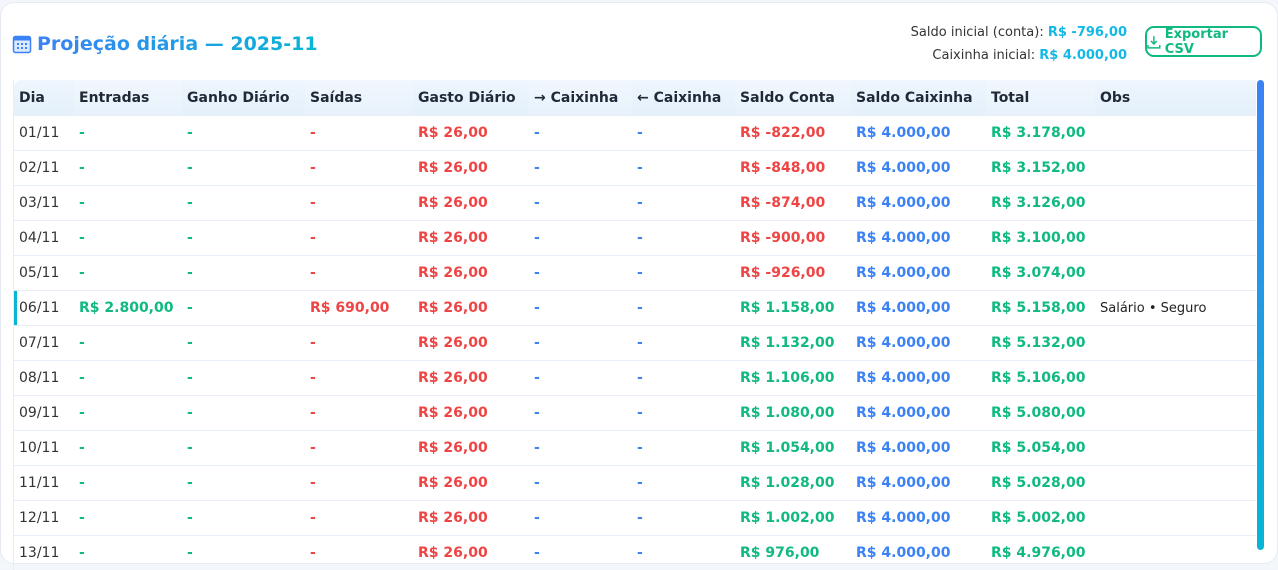 This screenshot has width=1278, height=570. What do you see at coordinates (1040, 378) in the screenshot?
I see `cell: R$ 5.106,00` at bounding box center [1040, 378].